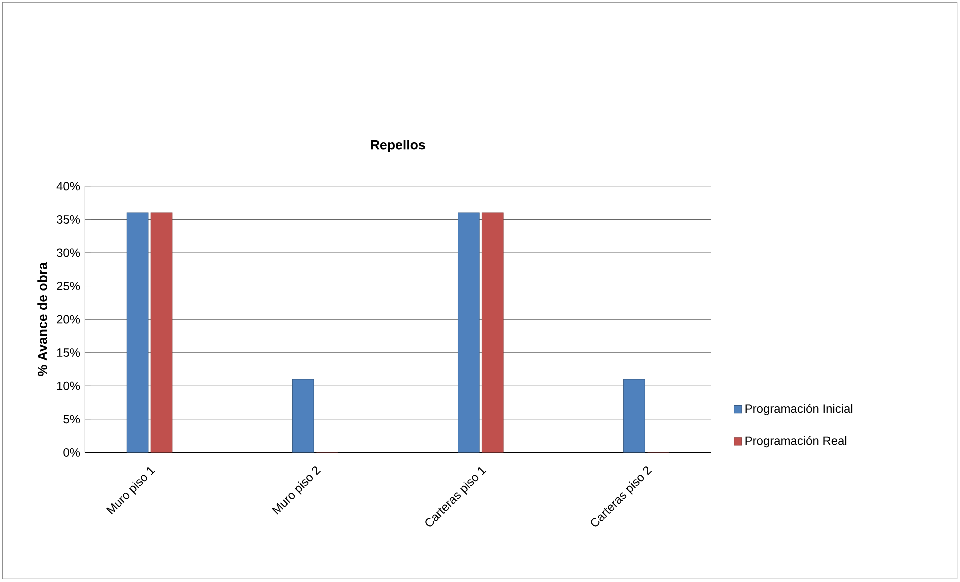 The width and height of the screenshot is (960, 582). Describe the element at coordinates (796, 442) in the screenshot. I see `legend-label: Programación Real` at that location.